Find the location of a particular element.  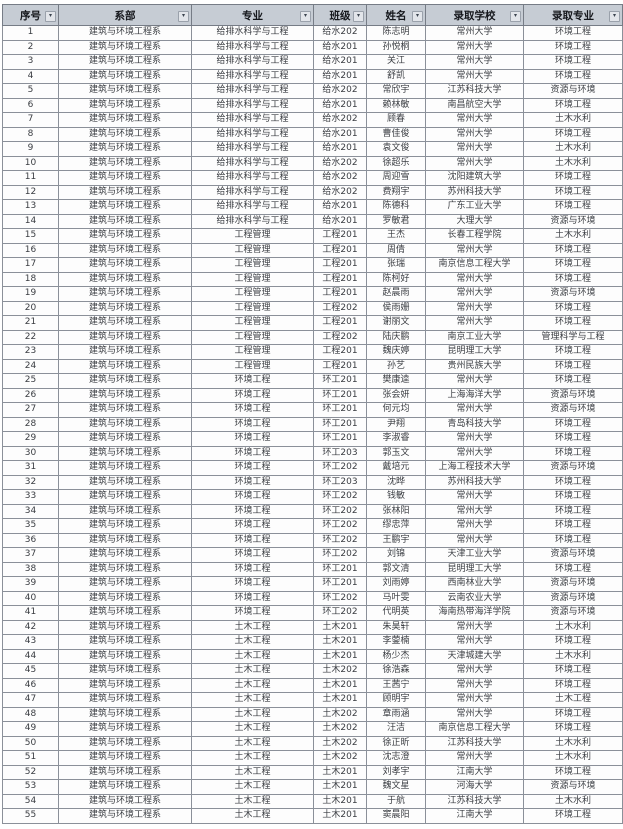

table-cell: 27 is located at coordinates (30, 410).